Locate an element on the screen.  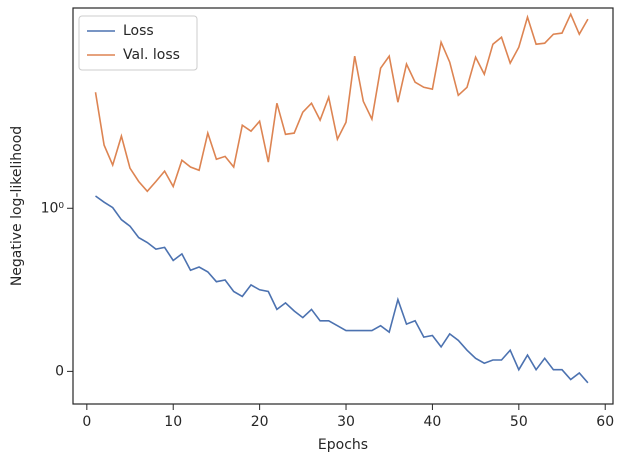
y-tick-label: 10⁰ is located at coordinates (53, 208).